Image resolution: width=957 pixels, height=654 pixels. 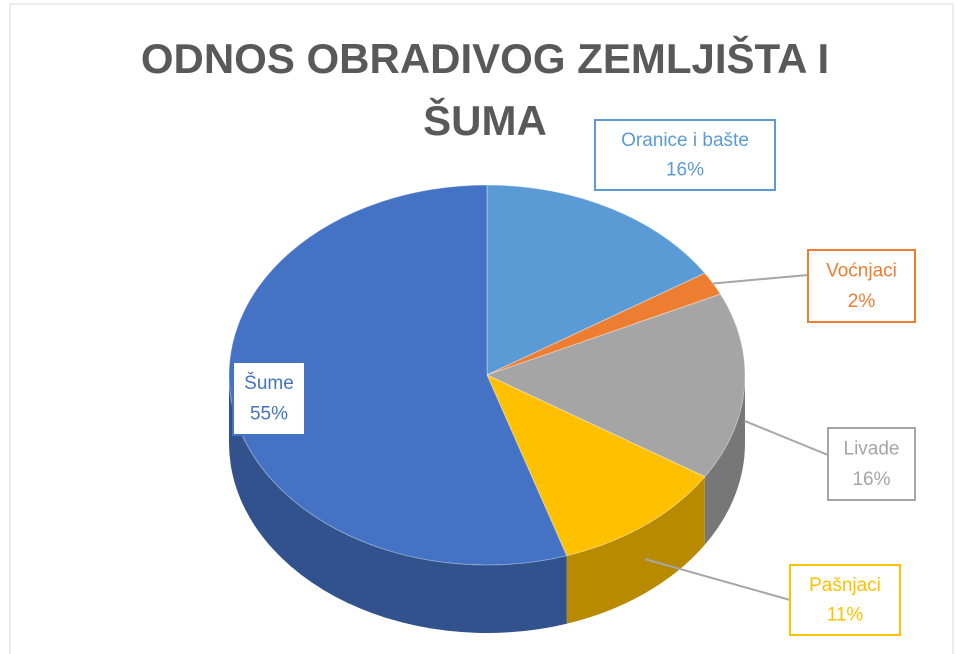 What do you see at coordinates (845, 585) in the screenshot?
I see `data-label-name: Pašnjaci` at bounding box center [845, 585].